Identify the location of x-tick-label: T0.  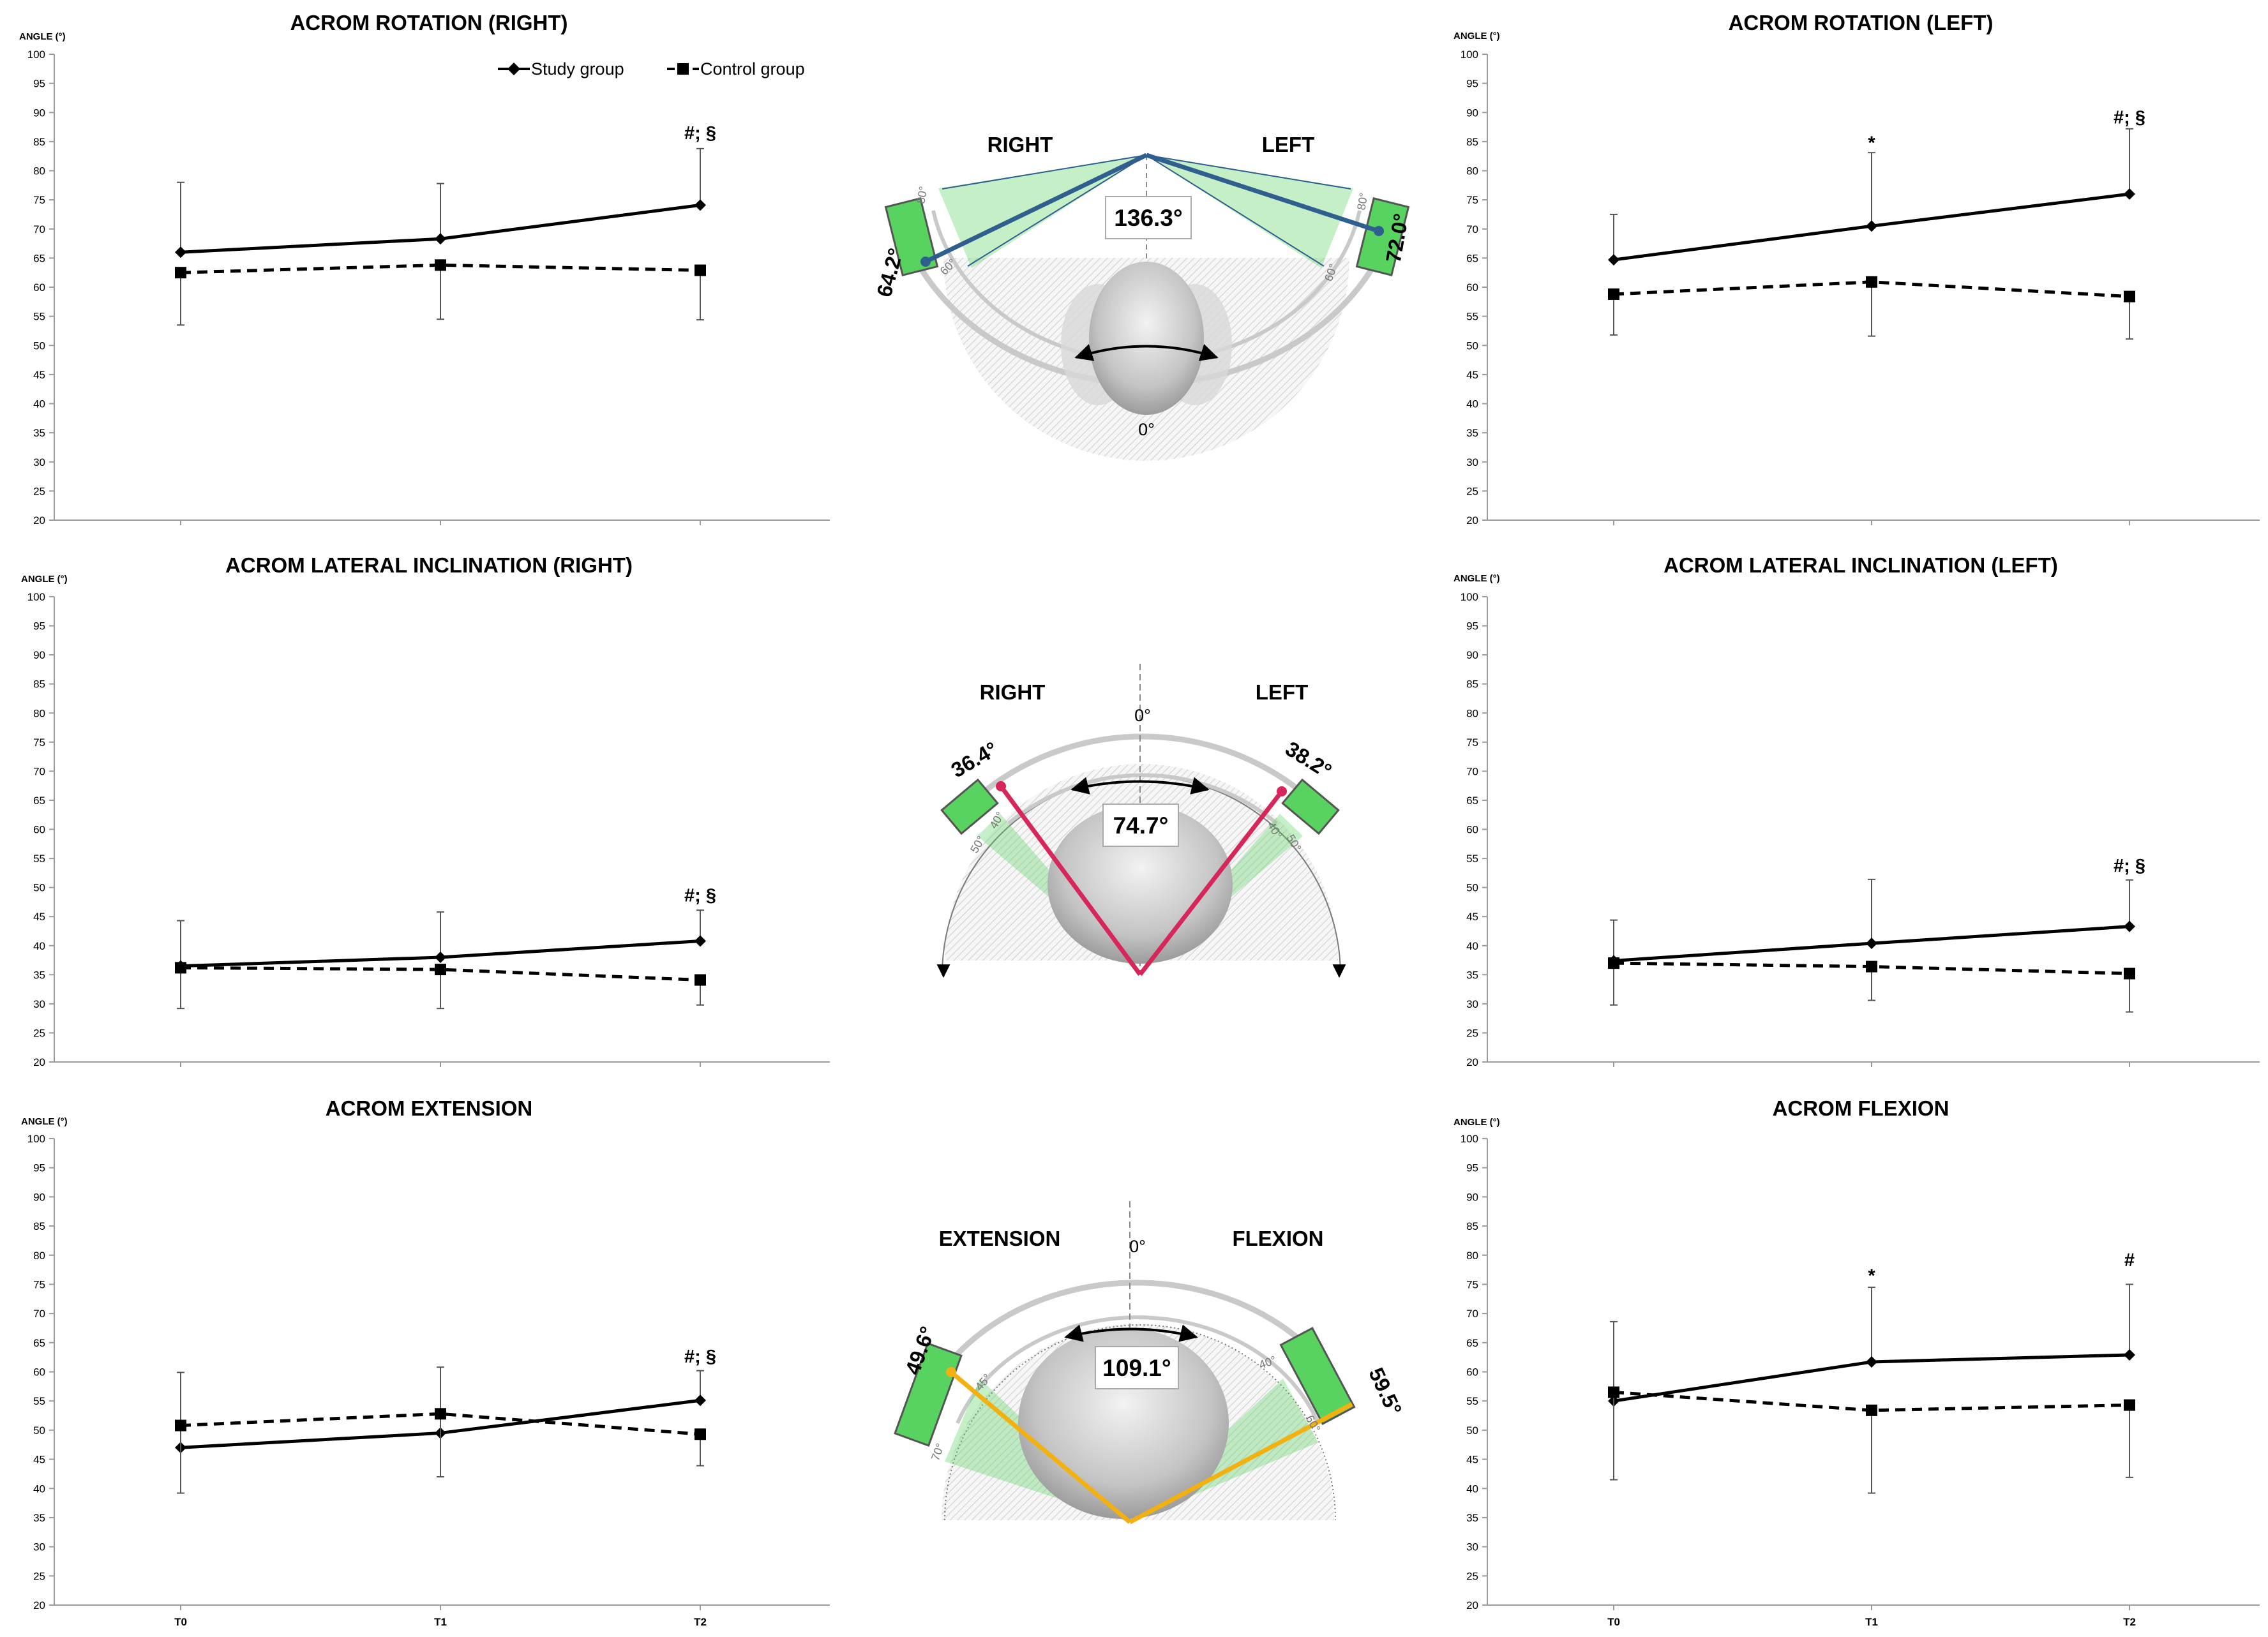
(181, 1622).